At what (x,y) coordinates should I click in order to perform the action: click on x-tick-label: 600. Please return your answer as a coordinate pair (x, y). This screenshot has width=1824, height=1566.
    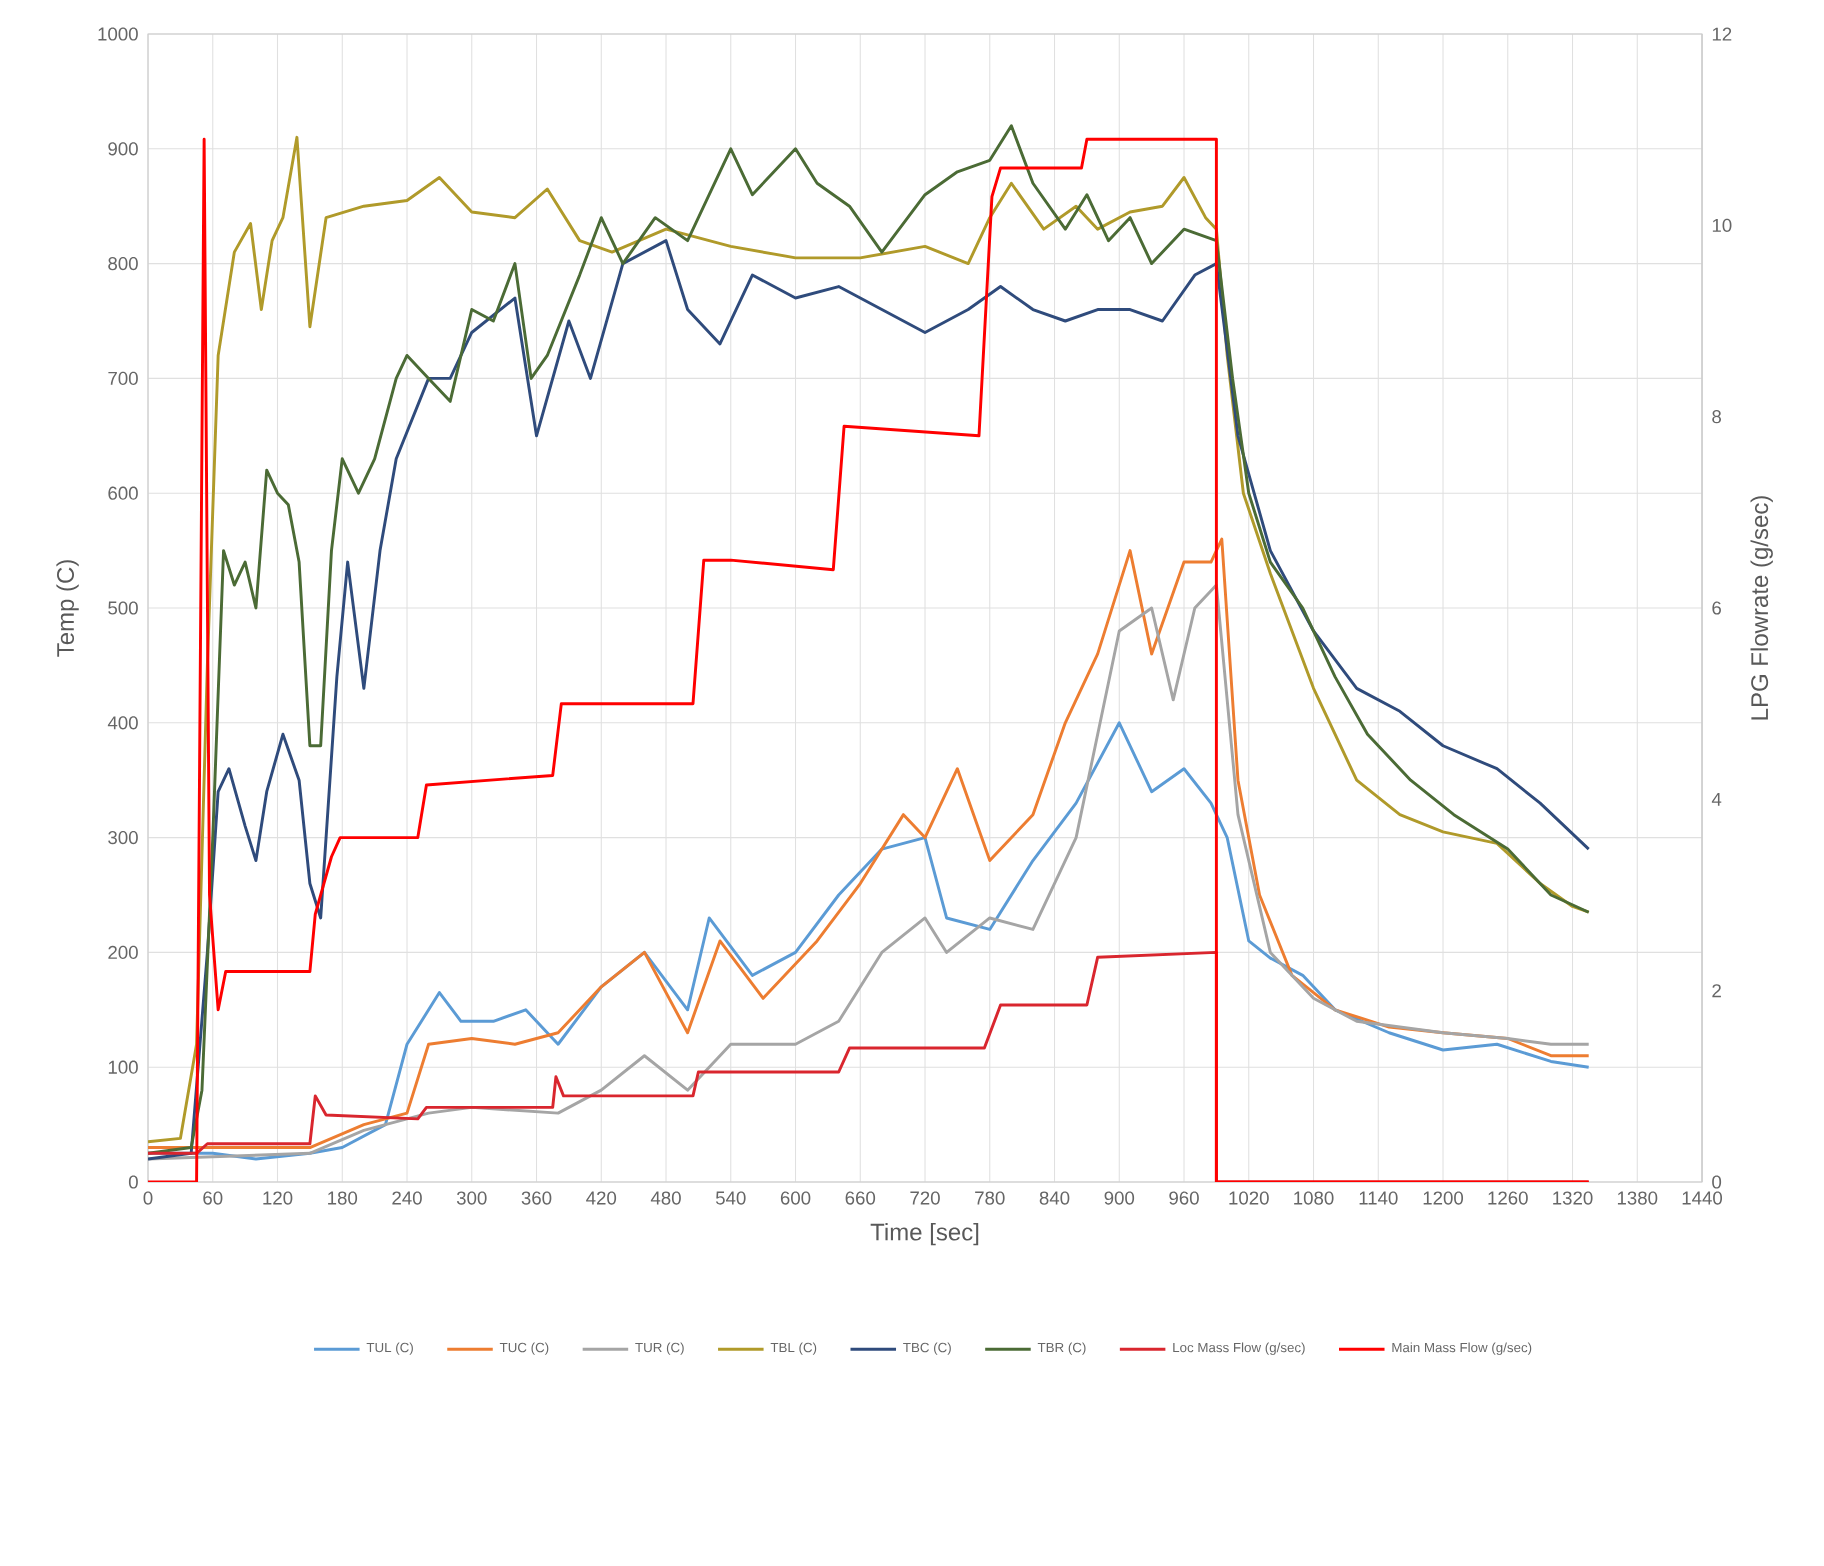
    Looking at the image, I should click on (795, 1198).